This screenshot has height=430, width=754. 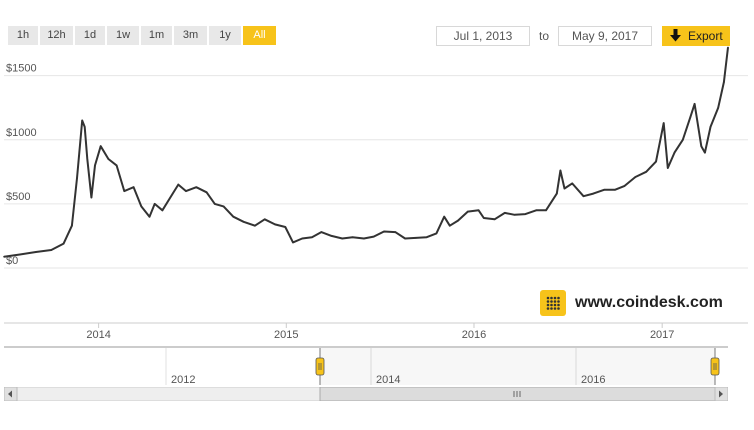 What do you see at coordinates (544, 36) in the screenshot?
I see `to-label: to` at bounding box center [544, 36].